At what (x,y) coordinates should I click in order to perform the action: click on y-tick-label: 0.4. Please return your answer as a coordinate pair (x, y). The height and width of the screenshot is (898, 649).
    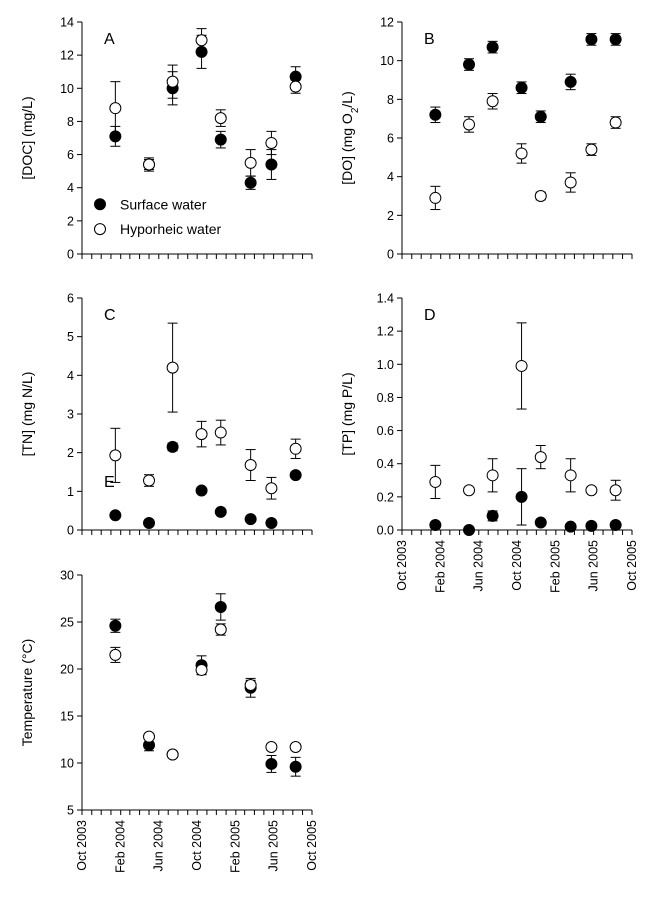
    Looking at the image, I should click on (385, 464).